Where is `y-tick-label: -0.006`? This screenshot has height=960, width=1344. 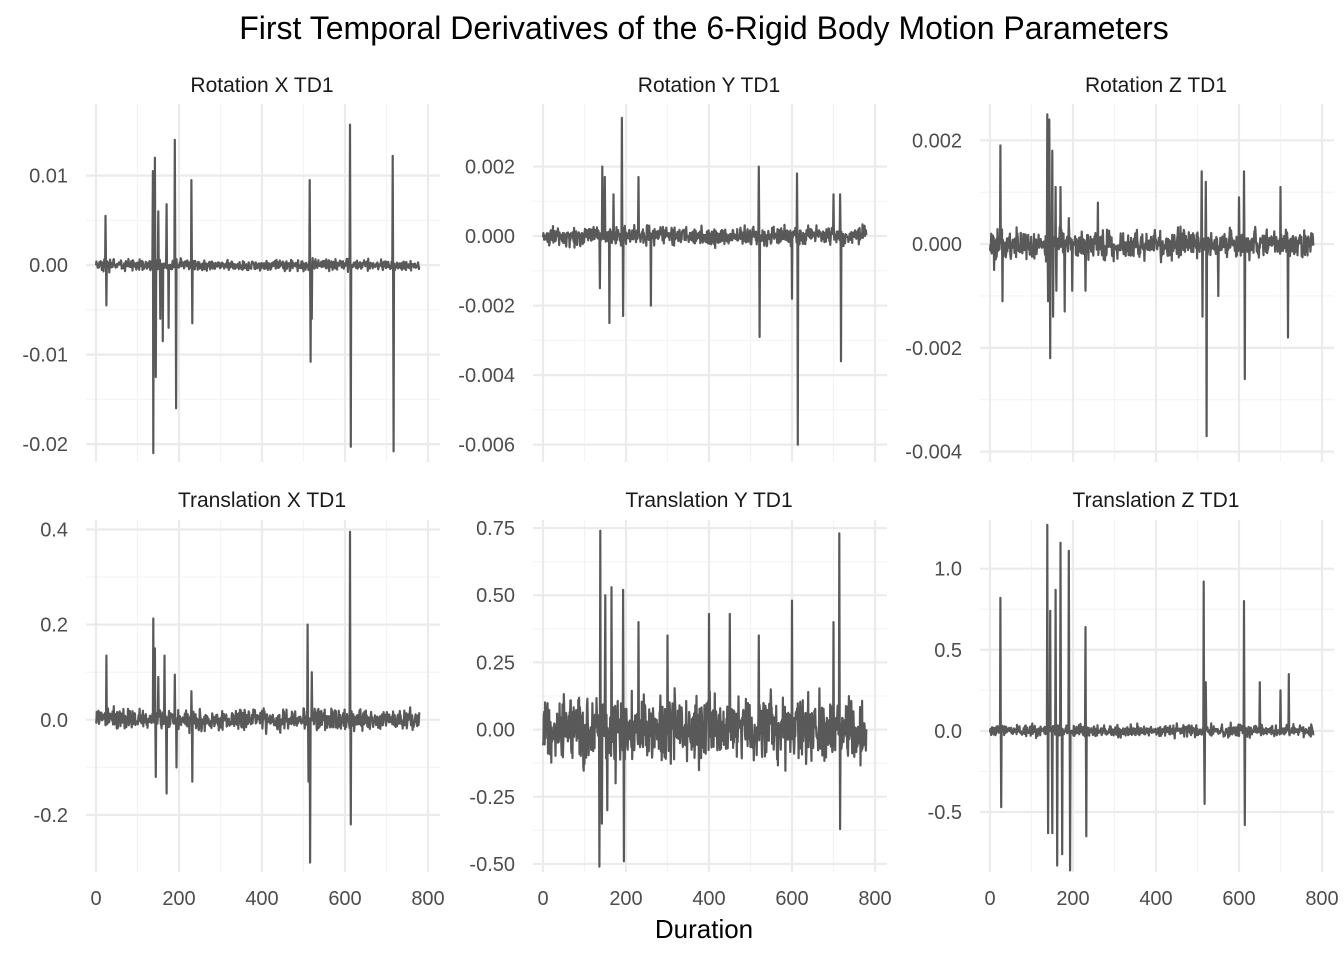
y-tick-label: -0.006 is located at coordinates (486, 446).